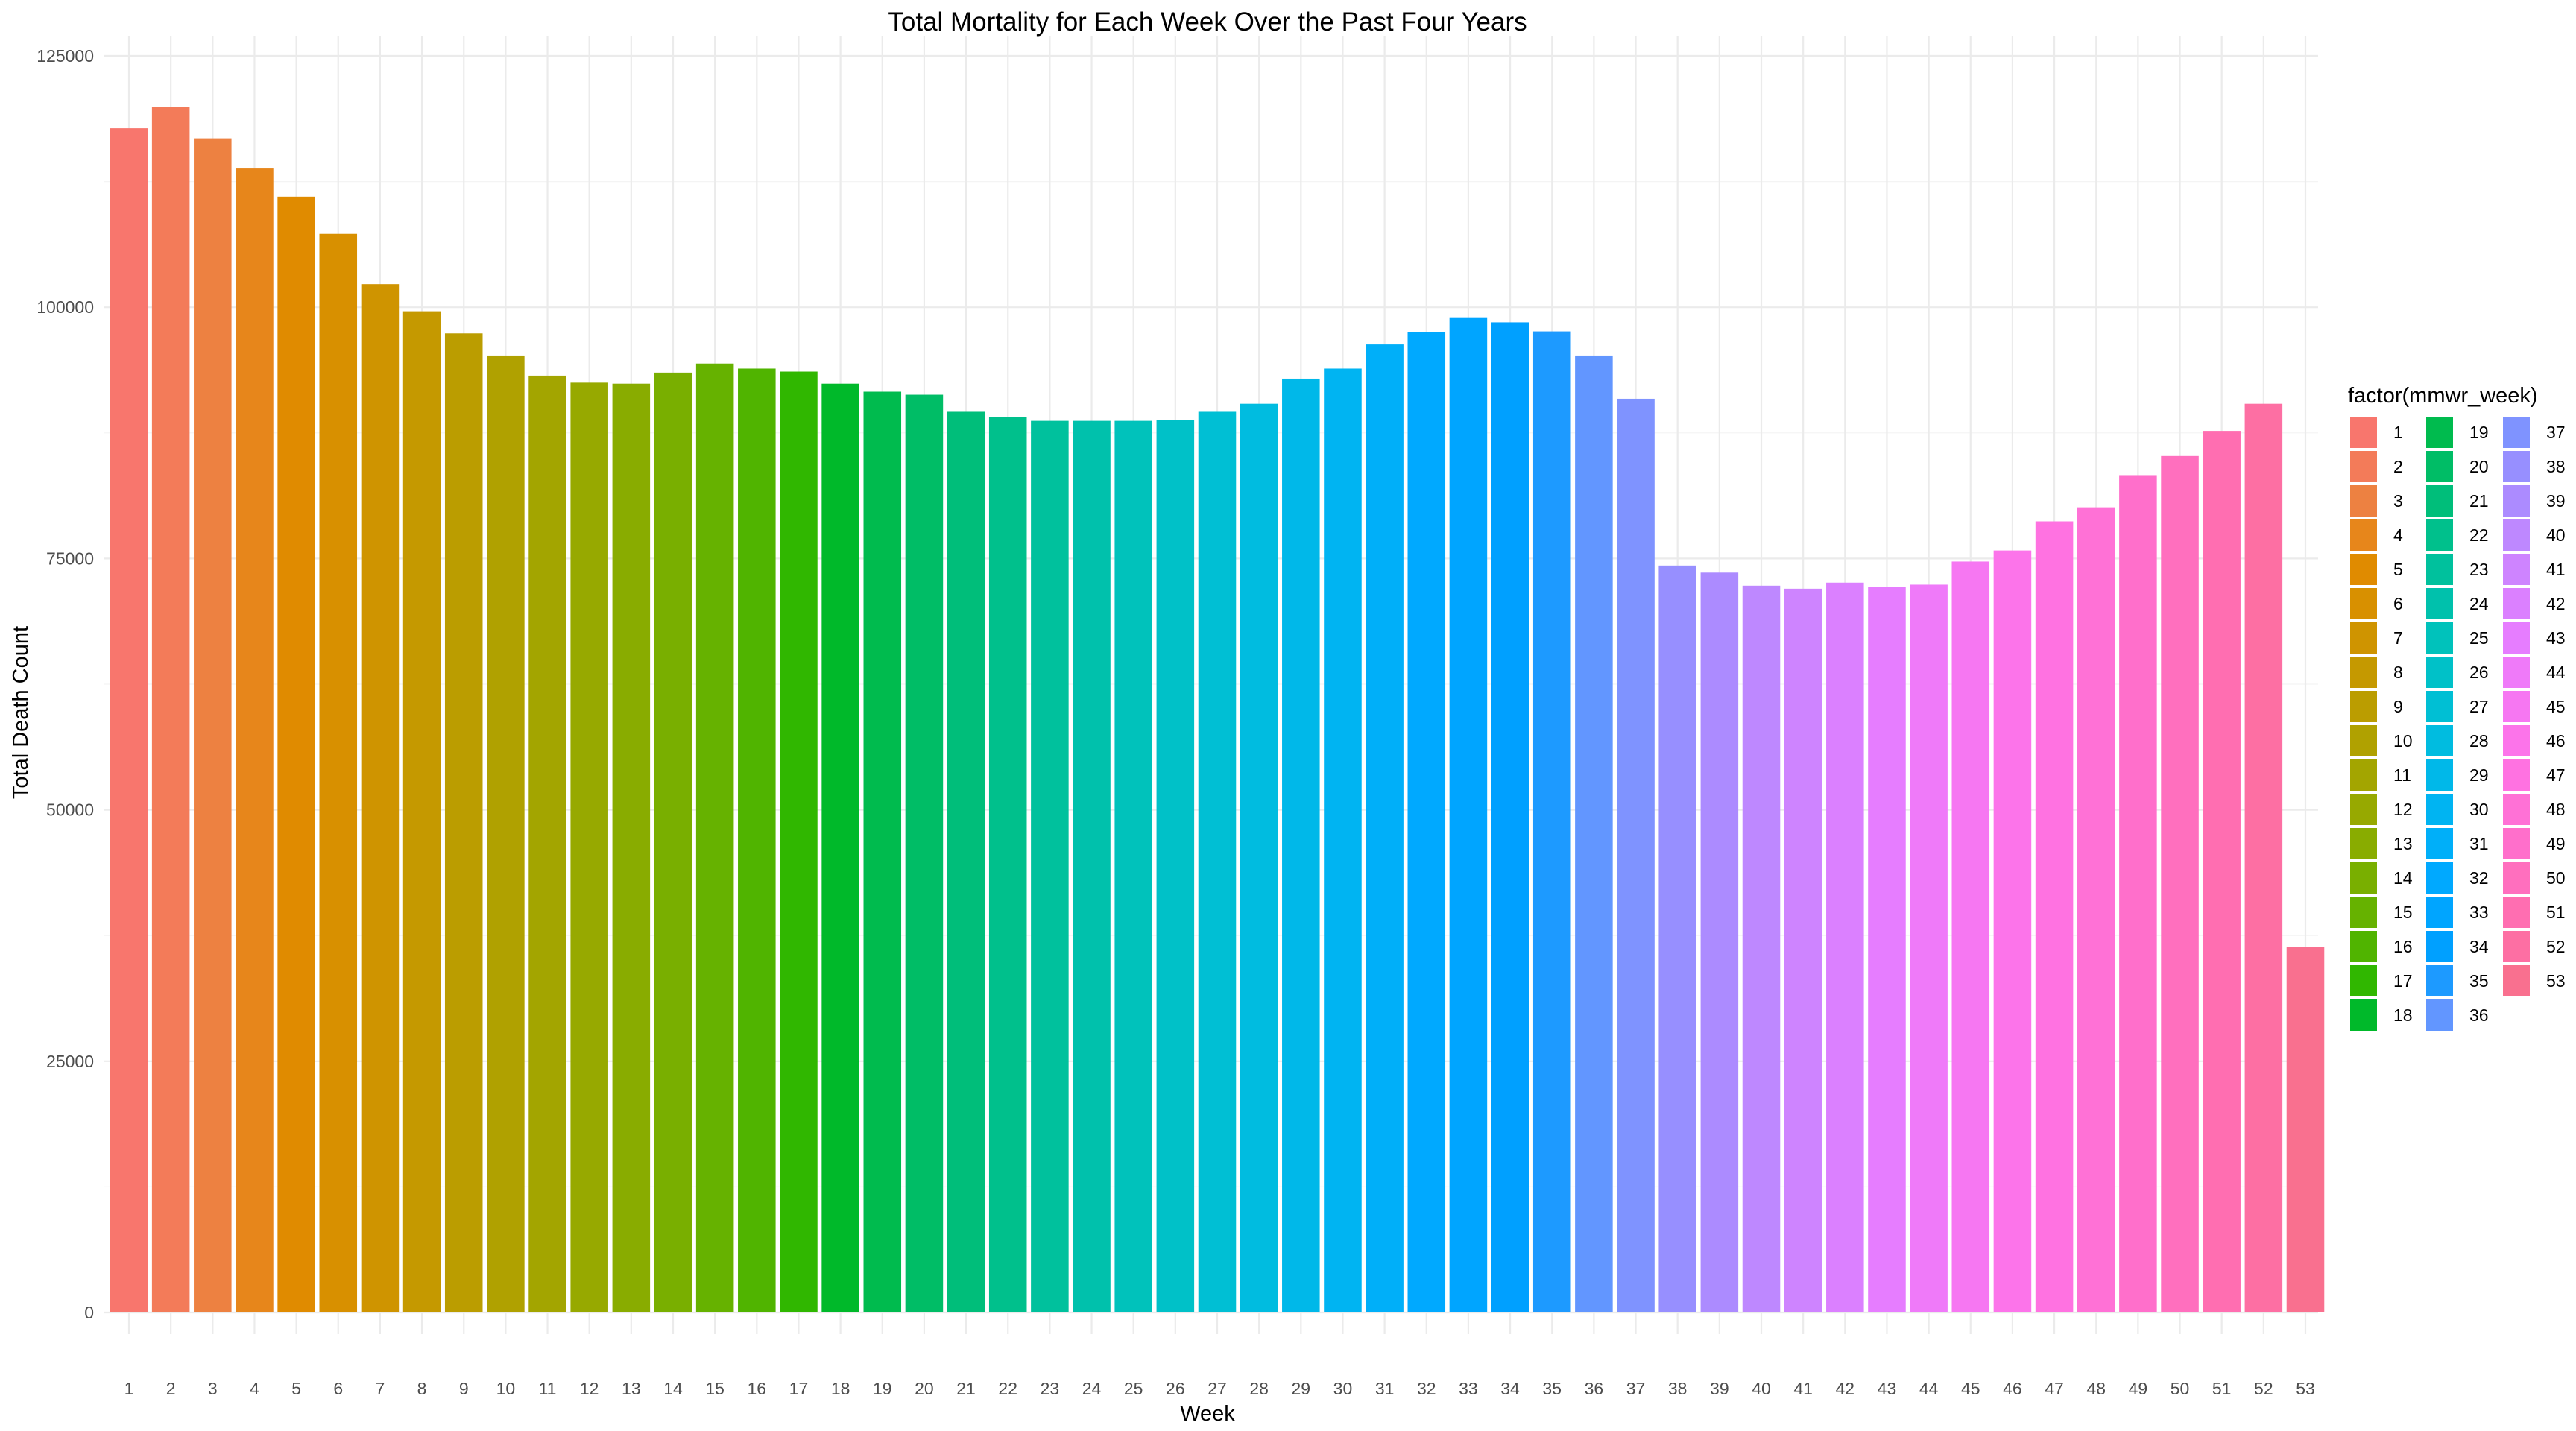 The image size is (2576, 1431). I want to click on x-tick-label: 4, so click(255, 1389).